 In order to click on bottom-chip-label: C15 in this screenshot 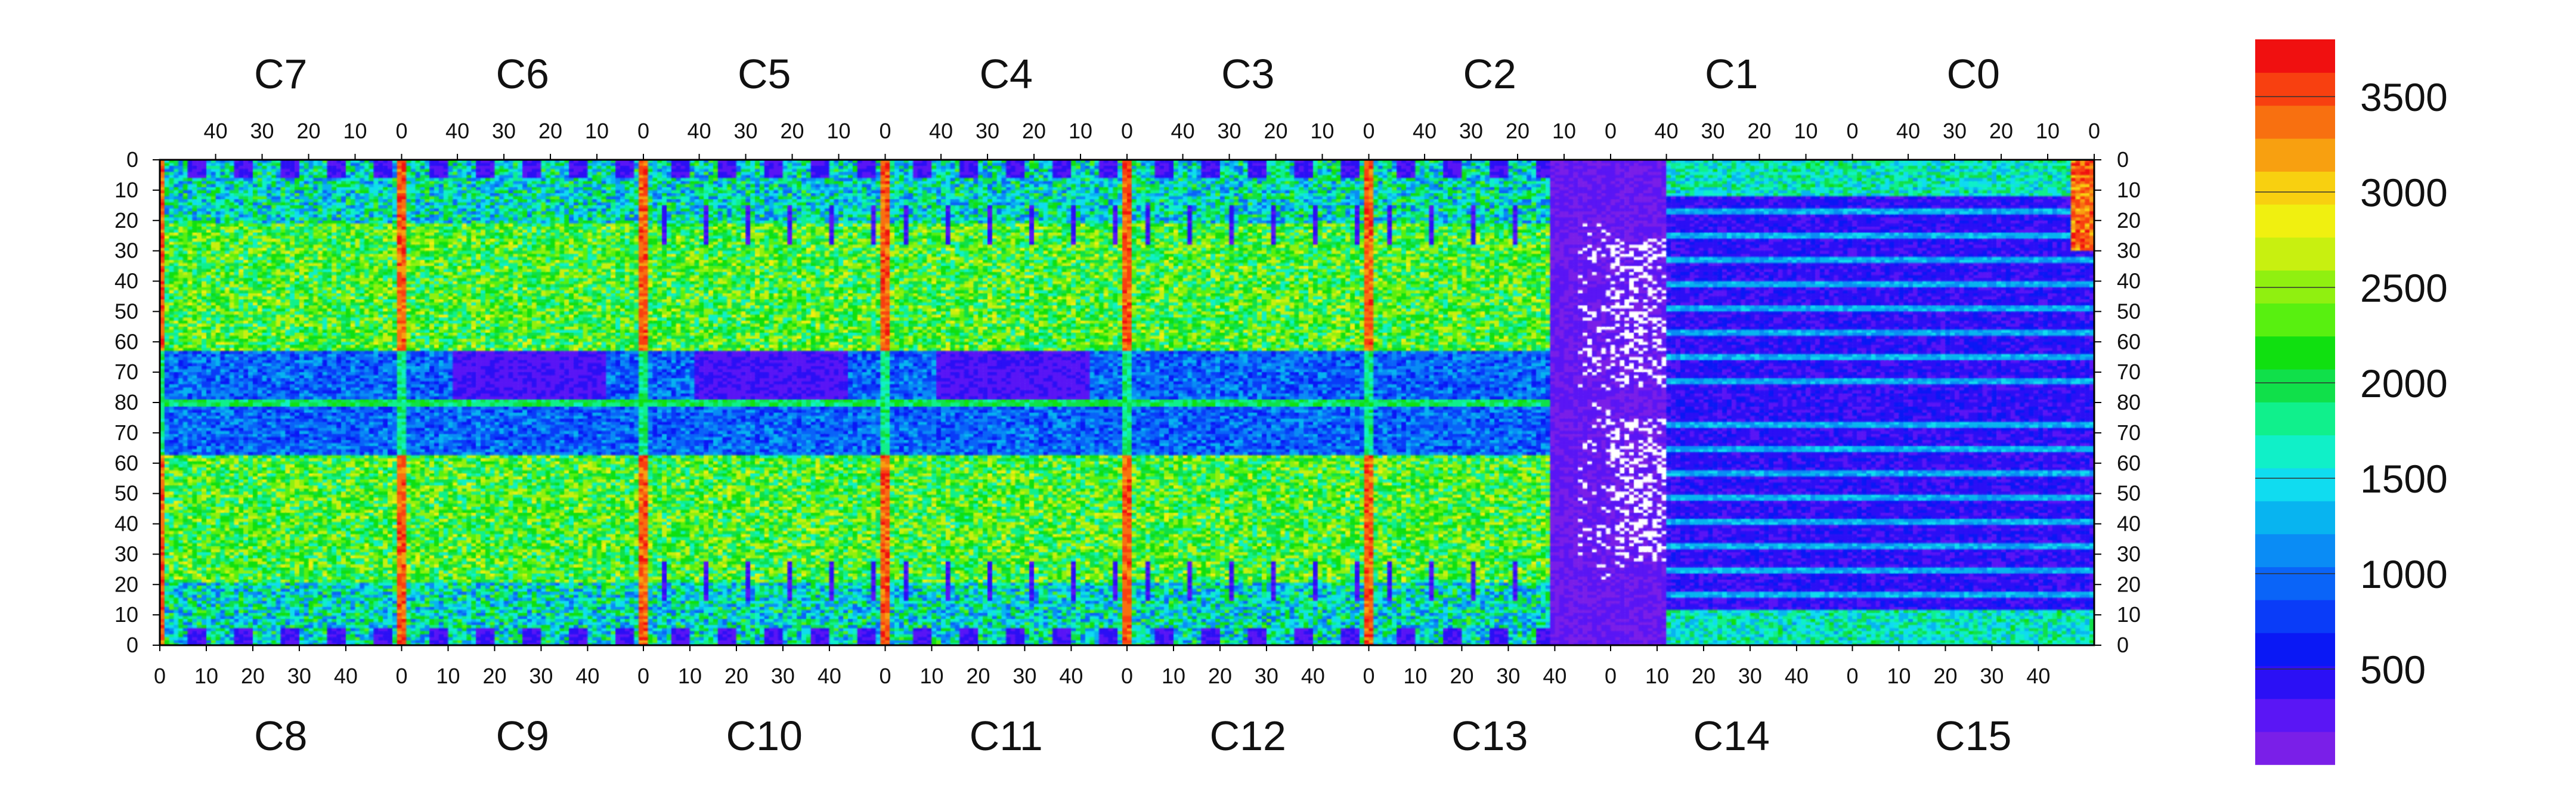, I will do `click(1973, 736)`.